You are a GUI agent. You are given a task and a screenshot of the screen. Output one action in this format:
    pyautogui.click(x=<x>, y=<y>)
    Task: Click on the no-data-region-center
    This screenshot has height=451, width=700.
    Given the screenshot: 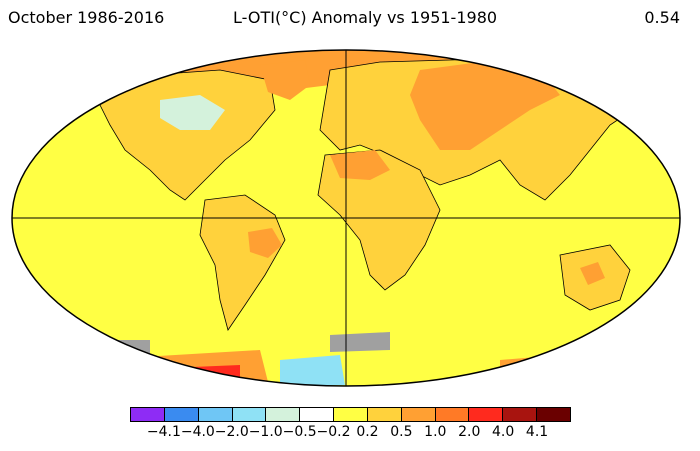 What is the action you would take?
    pyautogui.click(x=360, y=342)
    